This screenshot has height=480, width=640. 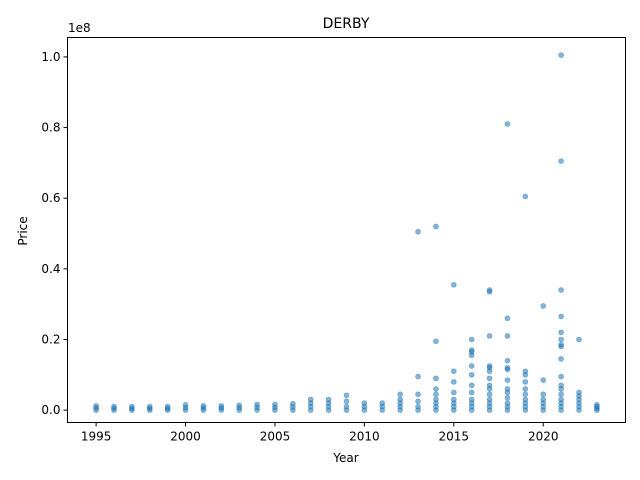 What do you see at coordinates (50, 269) in the screenshot?
I see `y-tick-label: 0.4` at bounding box center [50, 269].